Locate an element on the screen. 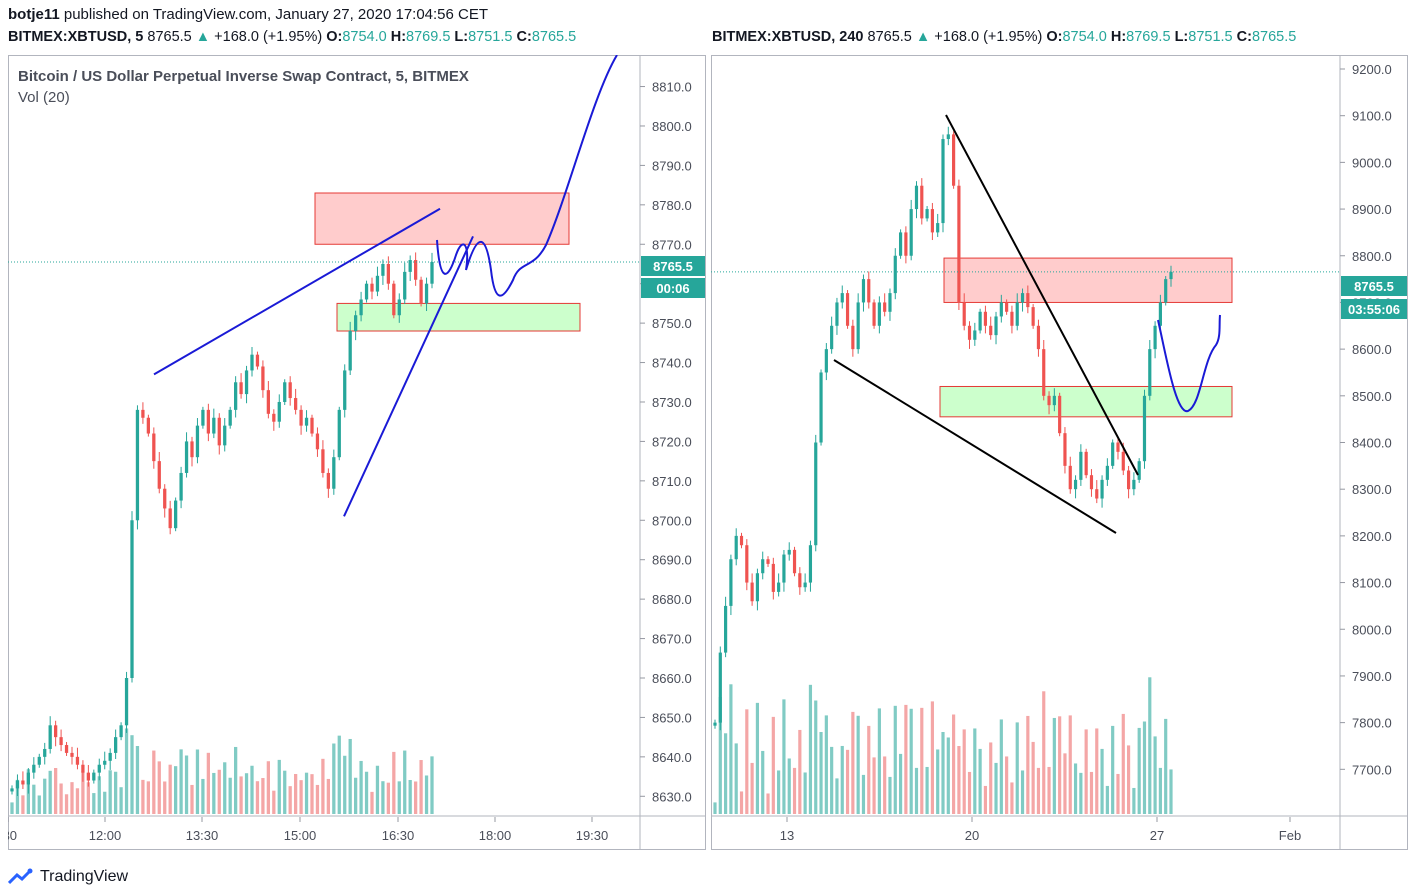 Image resolution: width=1416 pixels, height=894 pixels. left-symbol: BITMEX:XBTUSD, 5 is located at coordinates (76, 37).